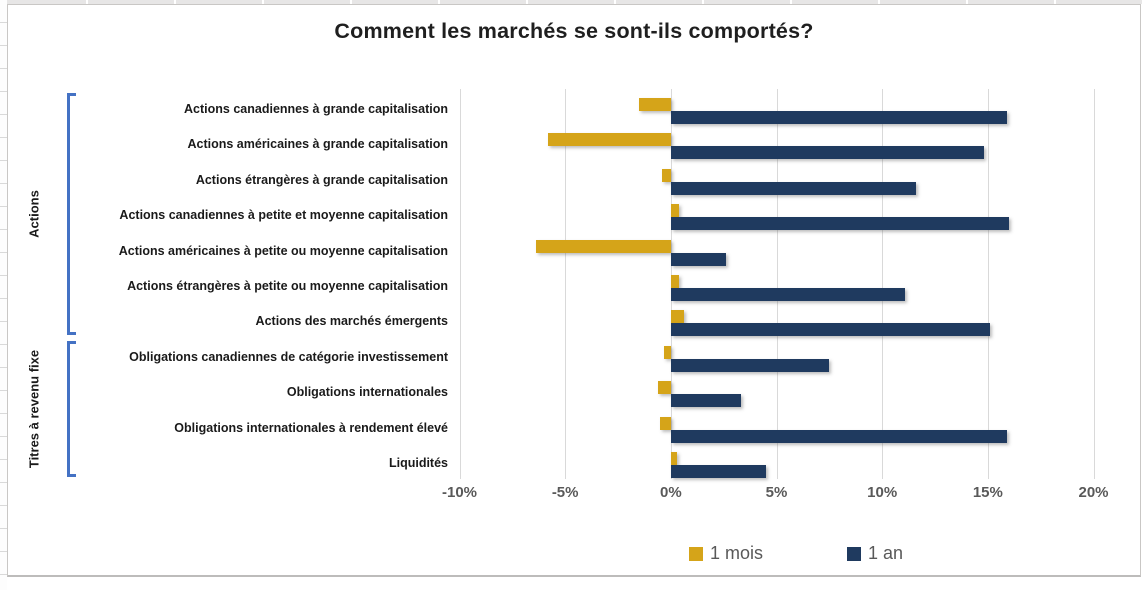 This screenshot has height=590, width=1142. What do you see at coordinates (796, 553) in the screenshot?
I see `legend: 1 mois 1 an` at bounding box center [796, 553].